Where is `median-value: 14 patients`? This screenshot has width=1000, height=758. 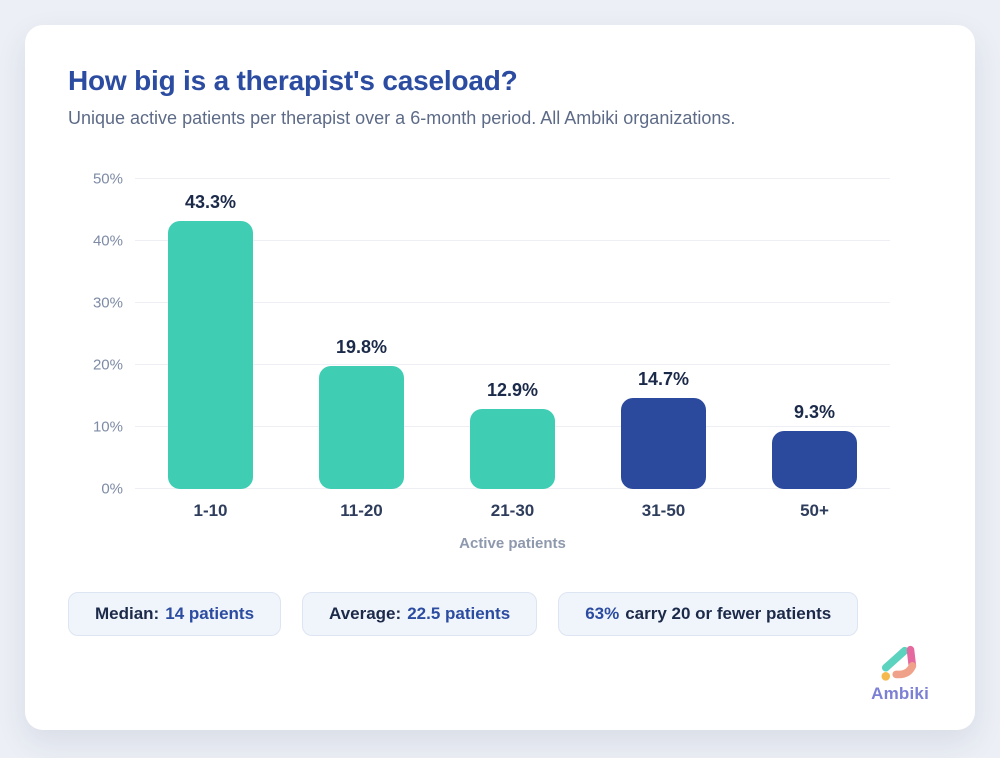 median-value: 14 patients is located at coordinates (210, 613).